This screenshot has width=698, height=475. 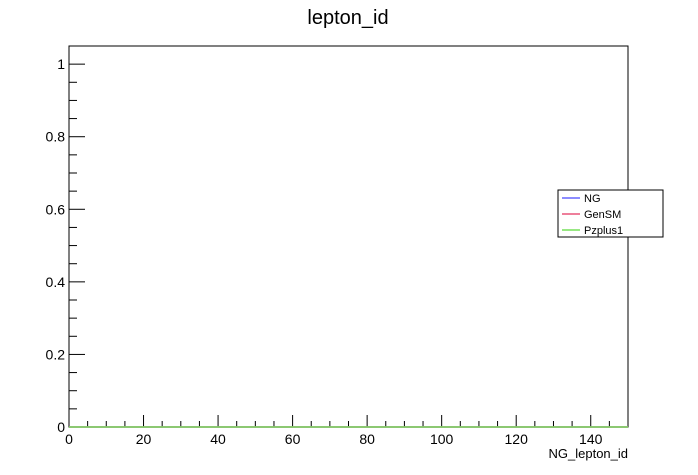 What do you see at coordinates (591, 439) in the screenshot?
I see `x-tick-label: 140` at bounding box center [591, 439].